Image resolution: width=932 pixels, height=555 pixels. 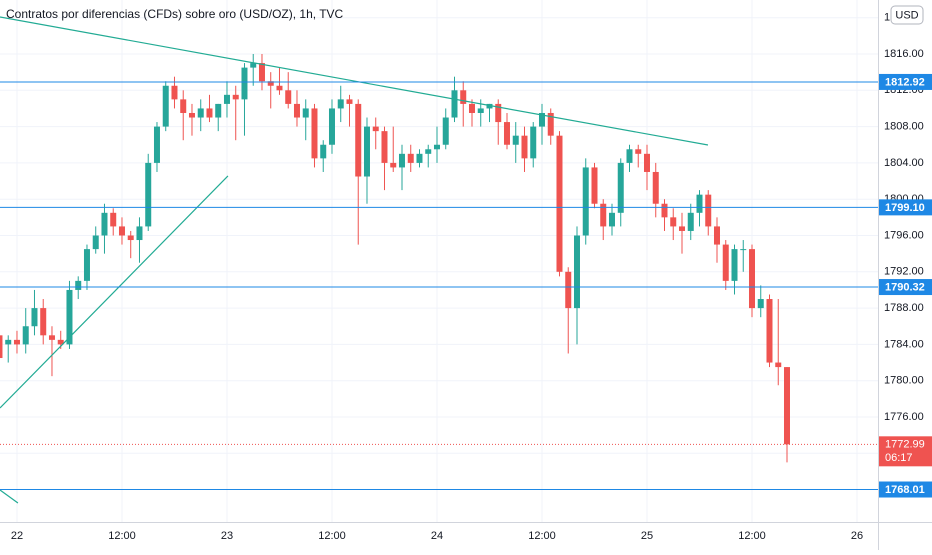 I want to click on x-tick-label: 26, so click(x=857, y=536).